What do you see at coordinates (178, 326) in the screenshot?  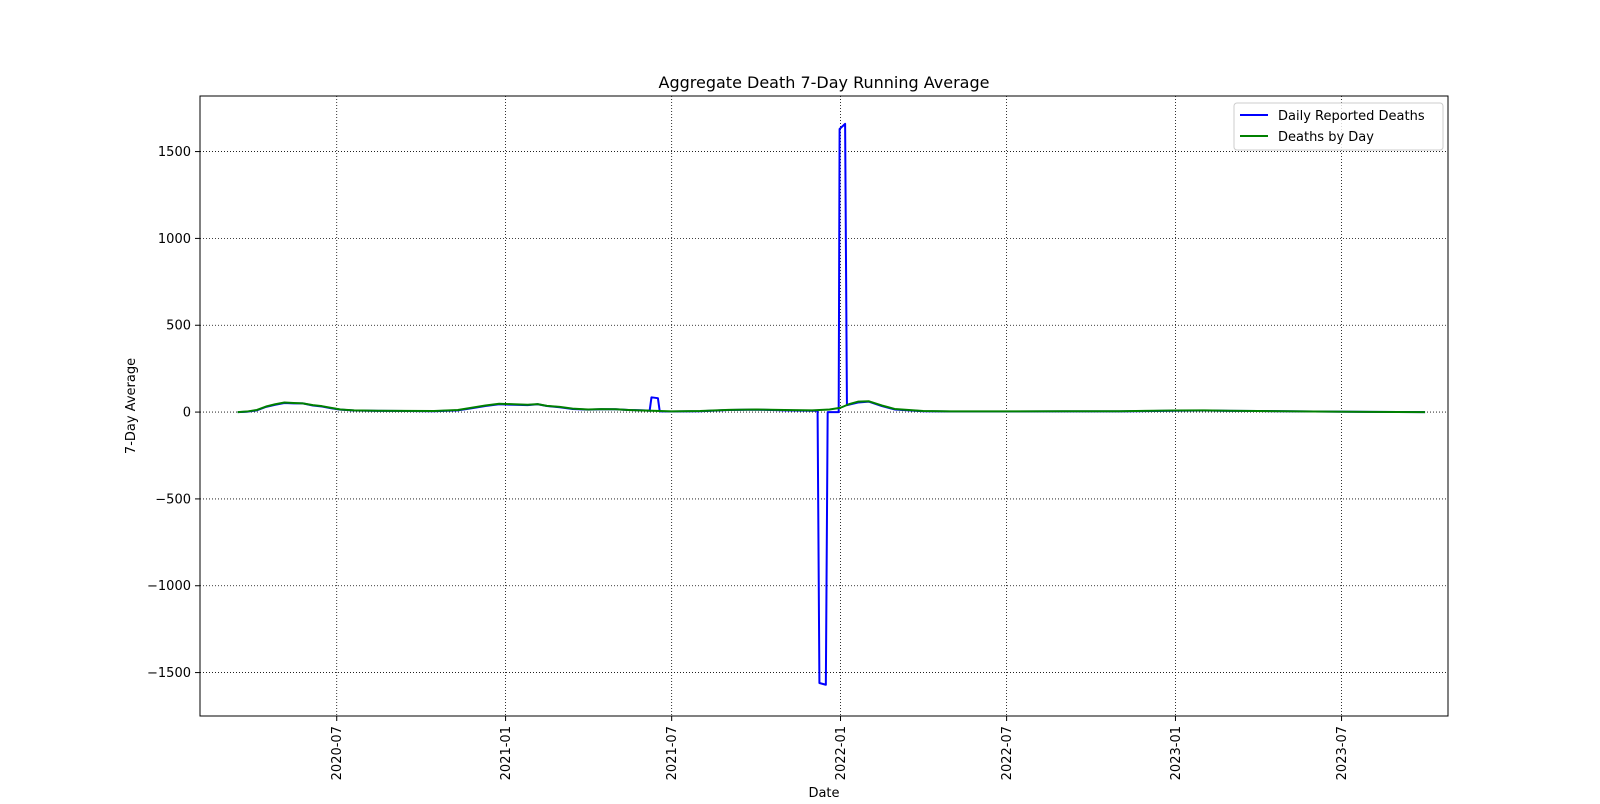 I see `y-tick-label: 500` at bounding box center [178, 326].